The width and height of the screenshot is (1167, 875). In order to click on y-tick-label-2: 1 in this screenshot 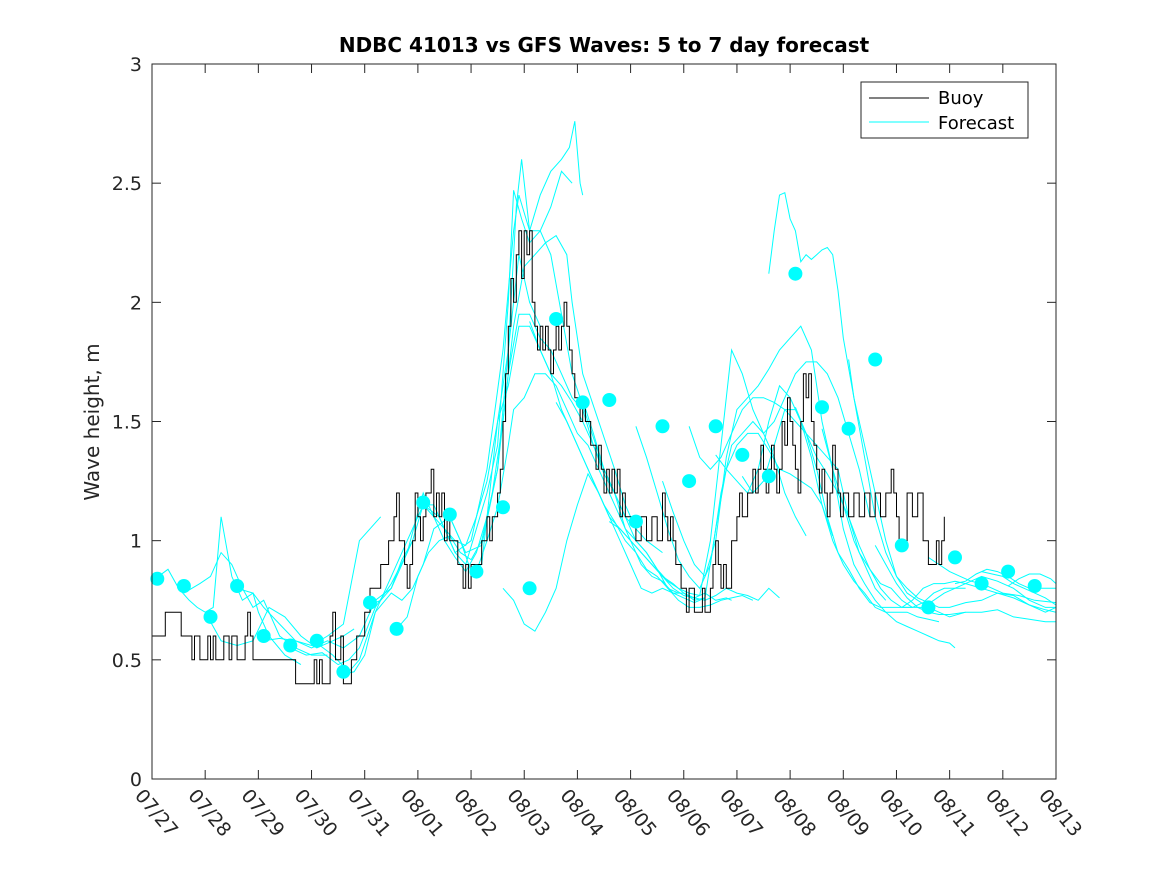, I will do `click(136, 542)`.